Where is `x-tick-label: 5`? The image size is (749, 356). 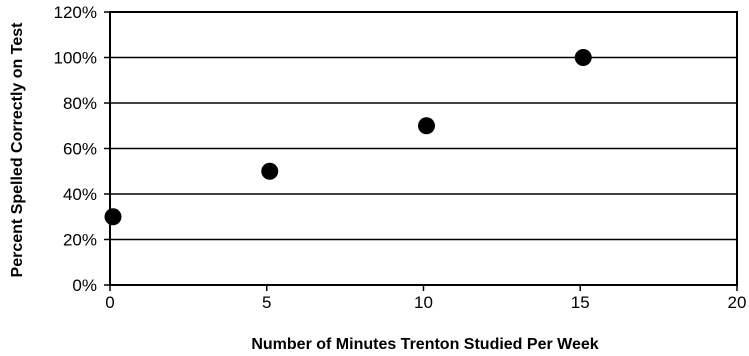 x-tick-label: 5 is located at coordinates (266, 302).